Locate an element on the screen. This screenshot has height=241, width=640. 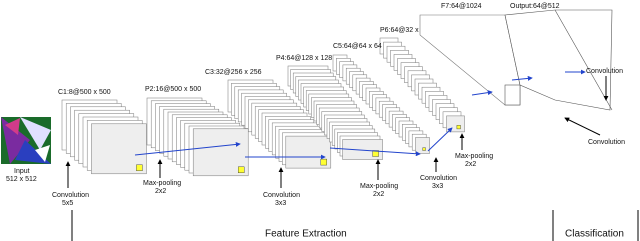
output-edge is located at coordinates (583, 60).